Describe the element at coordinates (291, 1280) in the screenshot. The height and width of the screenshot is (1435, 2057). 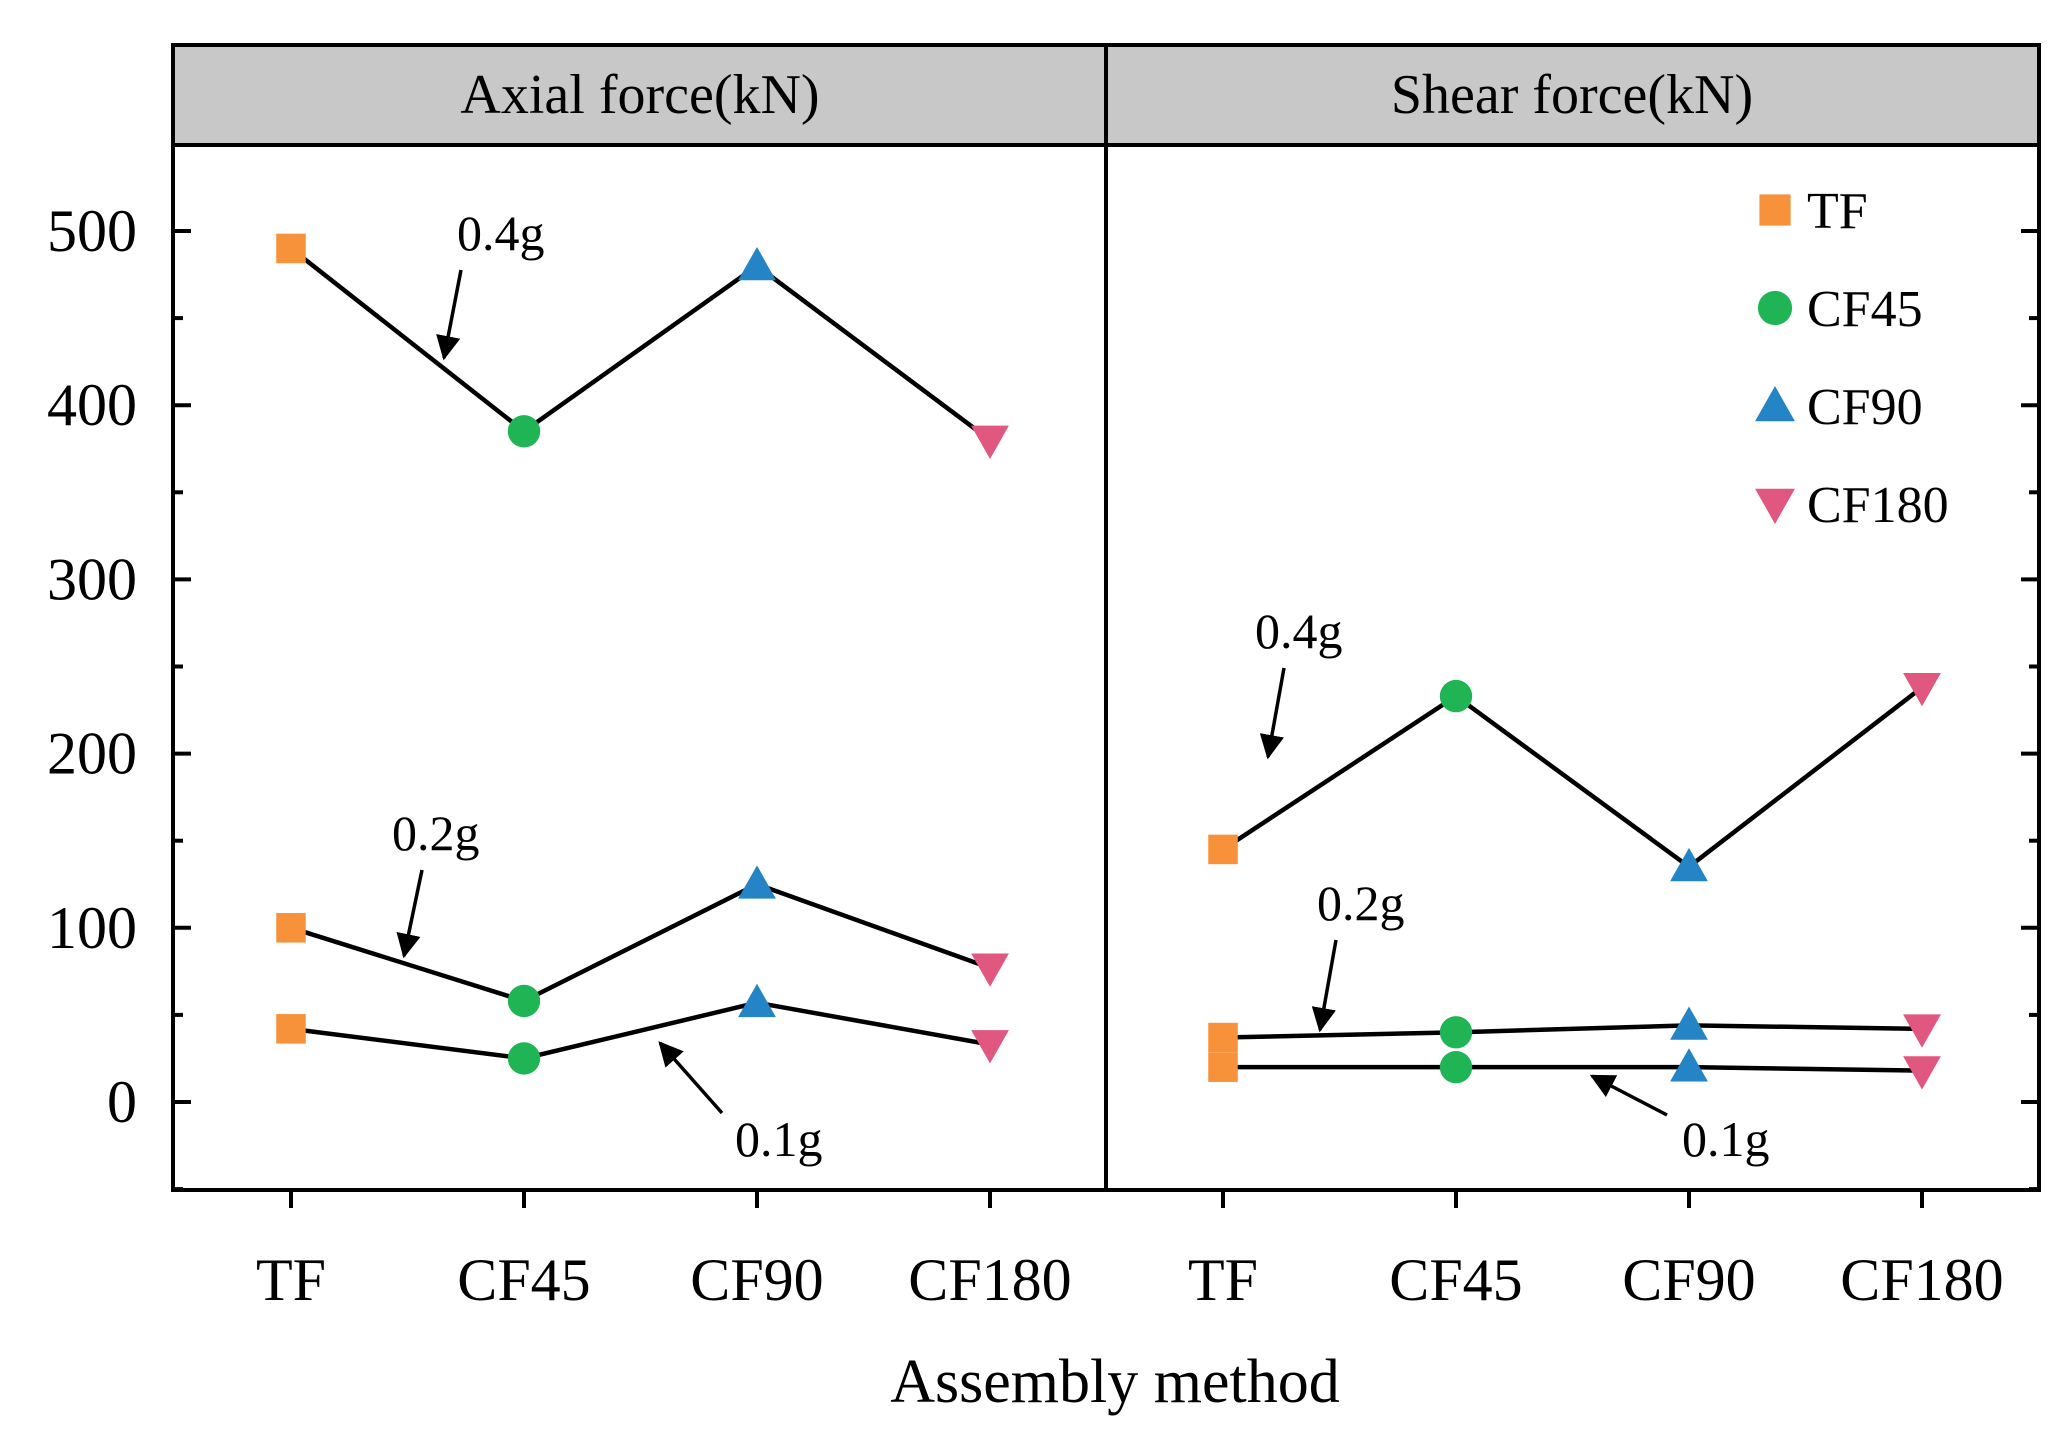
I see `x-tick-label-0-tf: TF` at that location.